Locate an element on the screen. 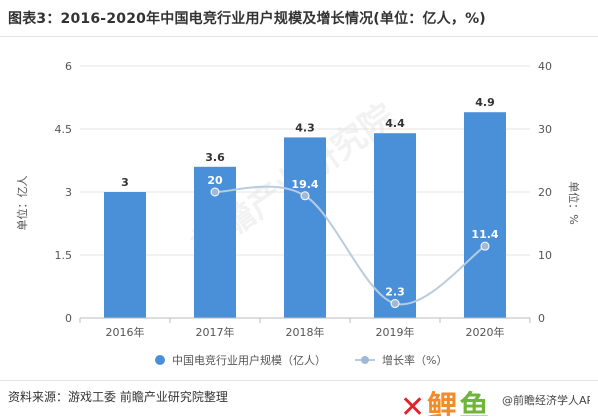  line-value-label: 2.3 is located at coordinates (395, 292).